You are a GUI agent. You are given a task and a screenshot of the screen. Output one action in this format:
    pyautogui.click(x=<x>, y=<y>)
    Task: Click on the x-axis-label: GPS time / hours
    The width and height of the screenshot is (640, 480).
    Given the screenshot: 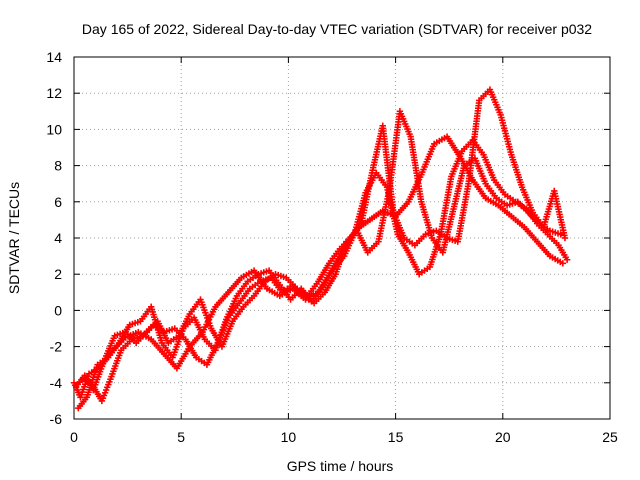 What is the action you would take?
    pyautogui.click(x=340, y=466)
    